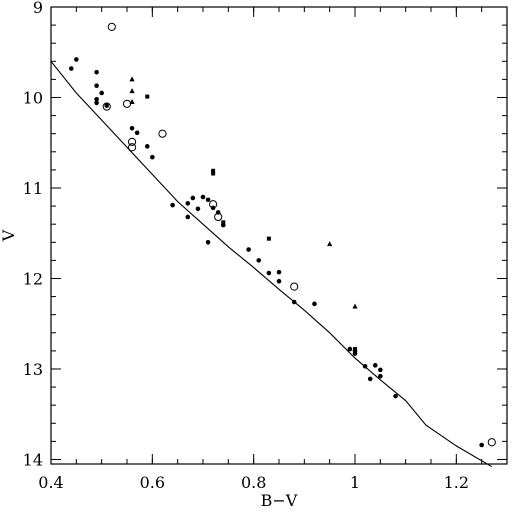  Describe the element at coordinates (33, 459) in the screenshot. I see `y-tick-label: 14` at that location.